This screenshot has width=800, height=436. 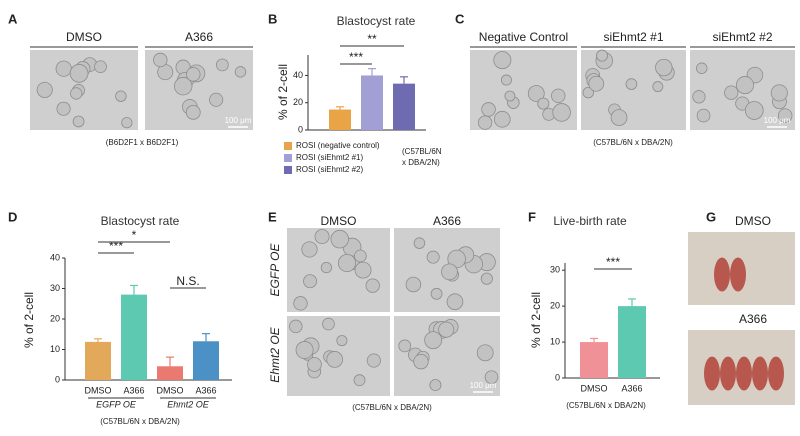 I want to click on image-label: siEhmt2 #1, so click(x=633, y=37).